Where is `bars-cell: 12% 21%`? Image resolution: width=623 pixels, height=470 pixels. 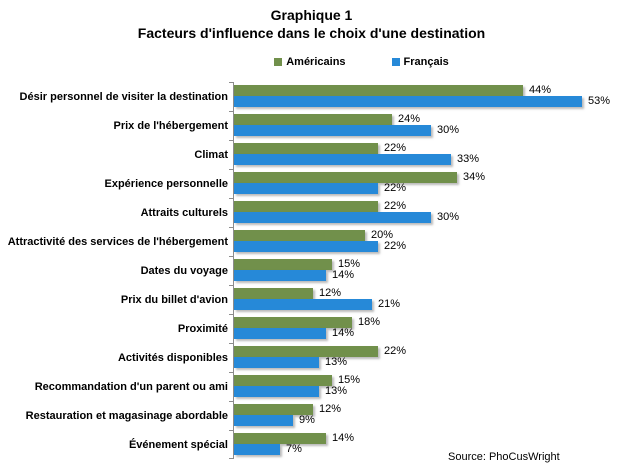
bars-cell: 12% 21% is located at coordinates (426, 299).